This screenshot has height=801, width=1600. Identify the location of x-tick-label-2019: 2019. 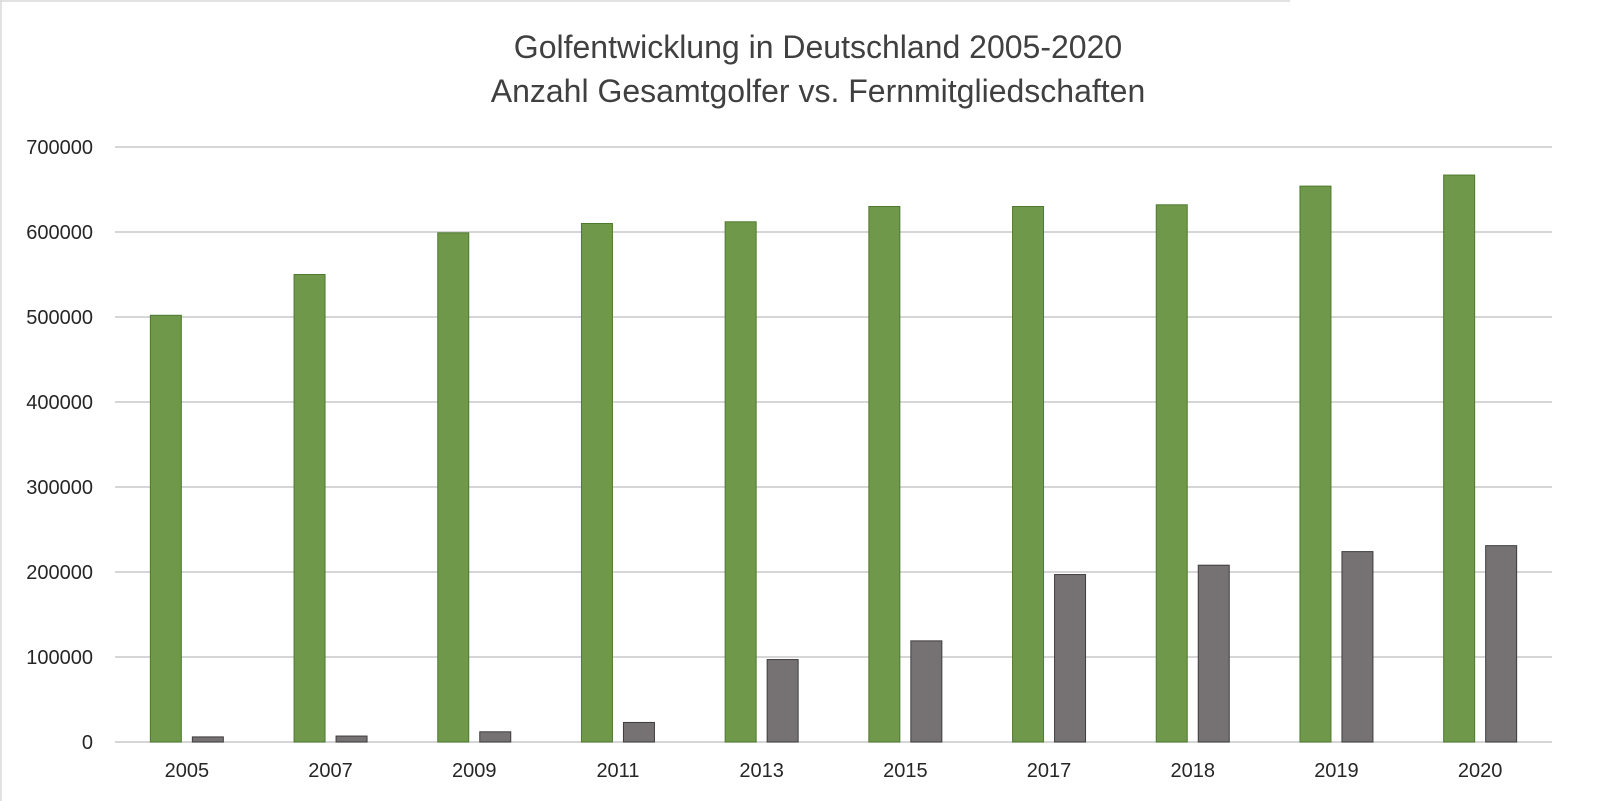
(1336, 771).